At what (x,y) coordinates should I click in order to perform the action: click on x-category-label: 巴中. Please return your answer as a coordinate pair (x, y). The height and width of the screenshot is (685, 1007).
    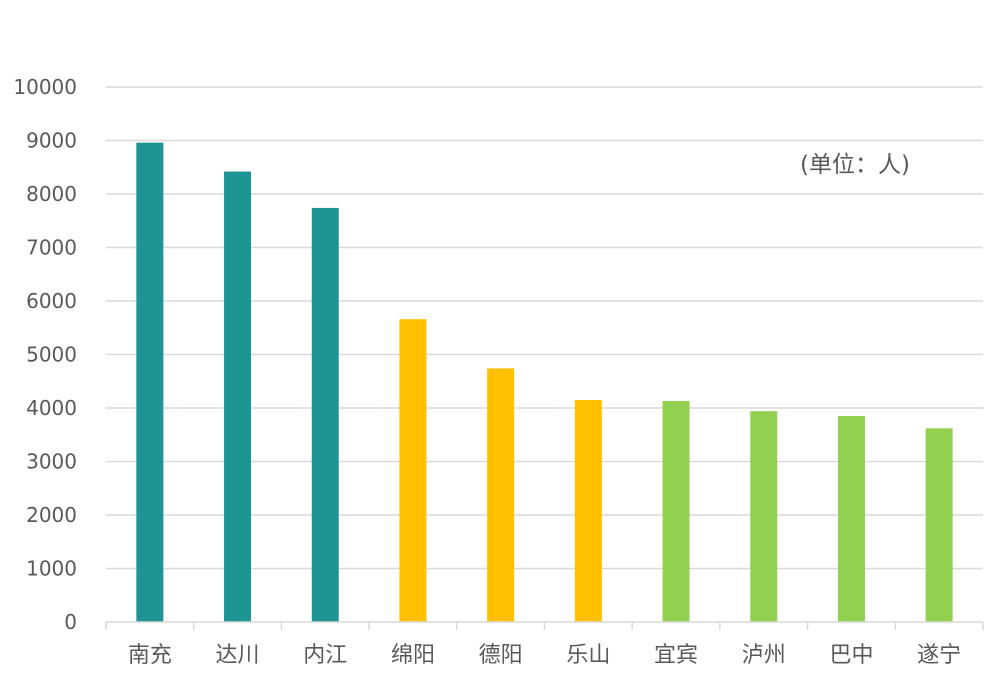
    Looking at the image, I should click on (851, 655).